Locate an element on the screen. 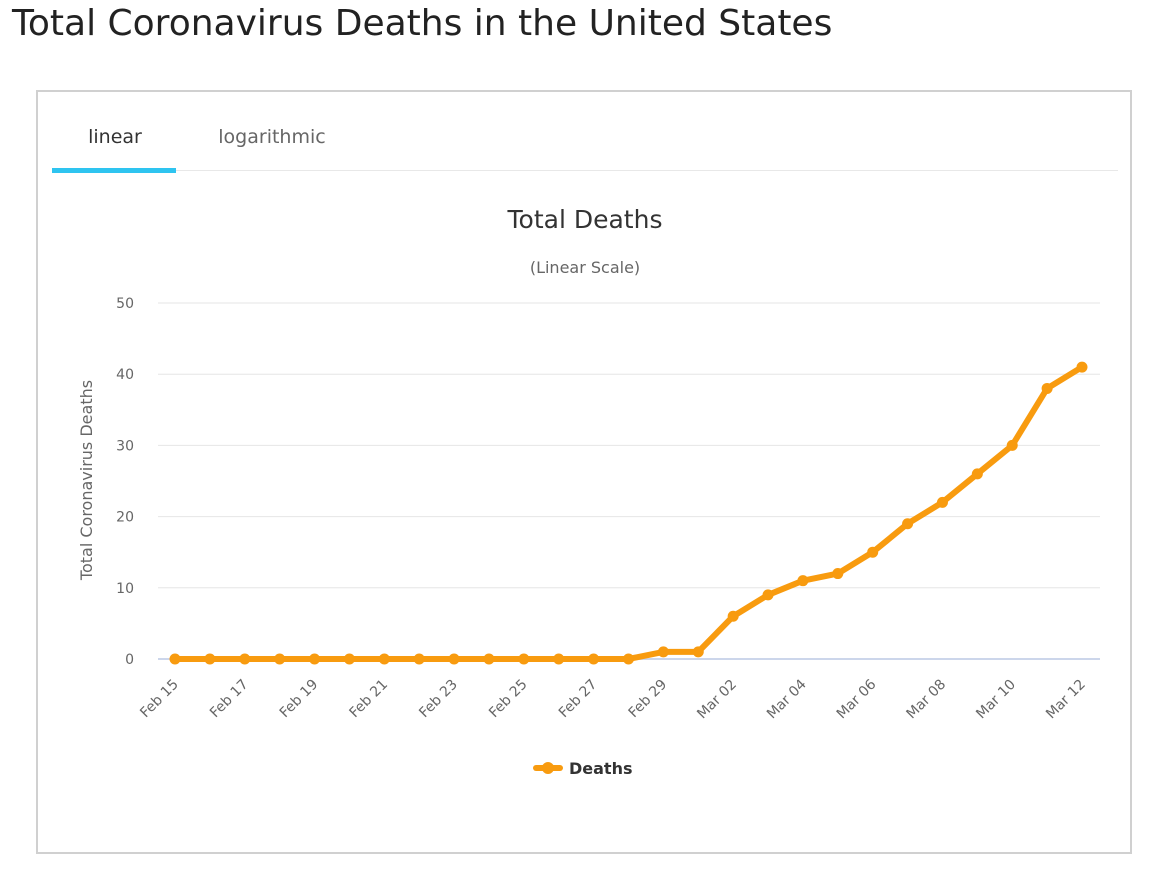 The width and height of the screenshot is (1170, 877). x-tick-label: Feb 29 is located at coordinates (648, 699).